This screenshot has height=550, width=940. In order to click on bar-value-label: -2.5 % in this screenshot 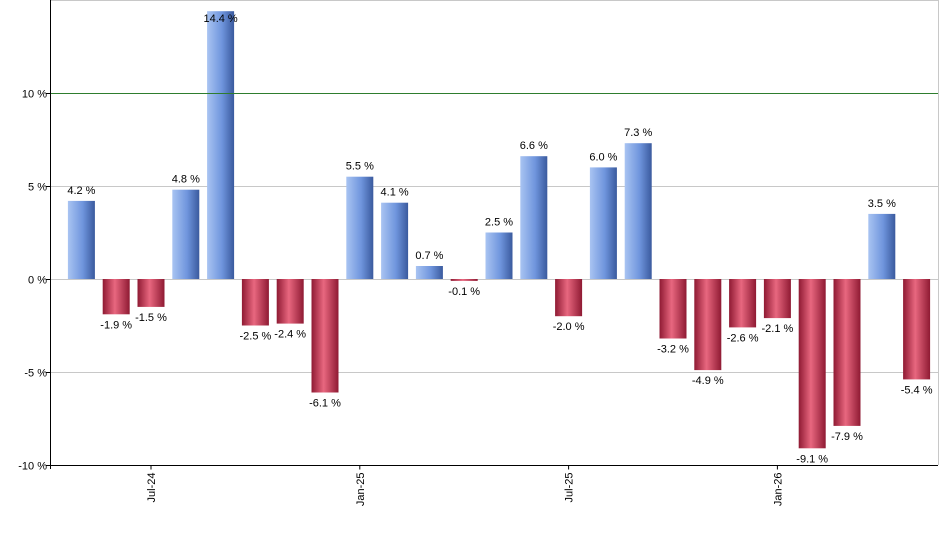, I will do `click(256, 337)`.